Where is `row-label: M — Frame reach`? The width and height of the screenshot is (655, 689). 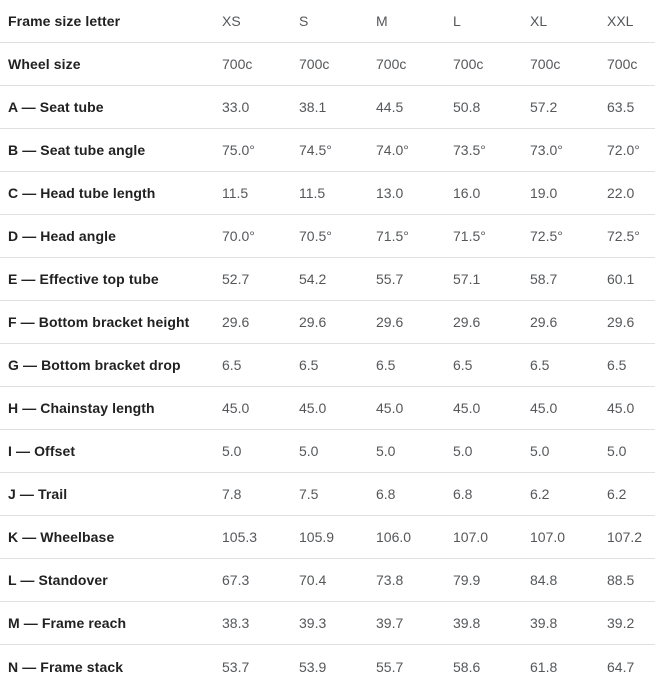
row-label: M — Frame reach is located at coordinates (67, 623).